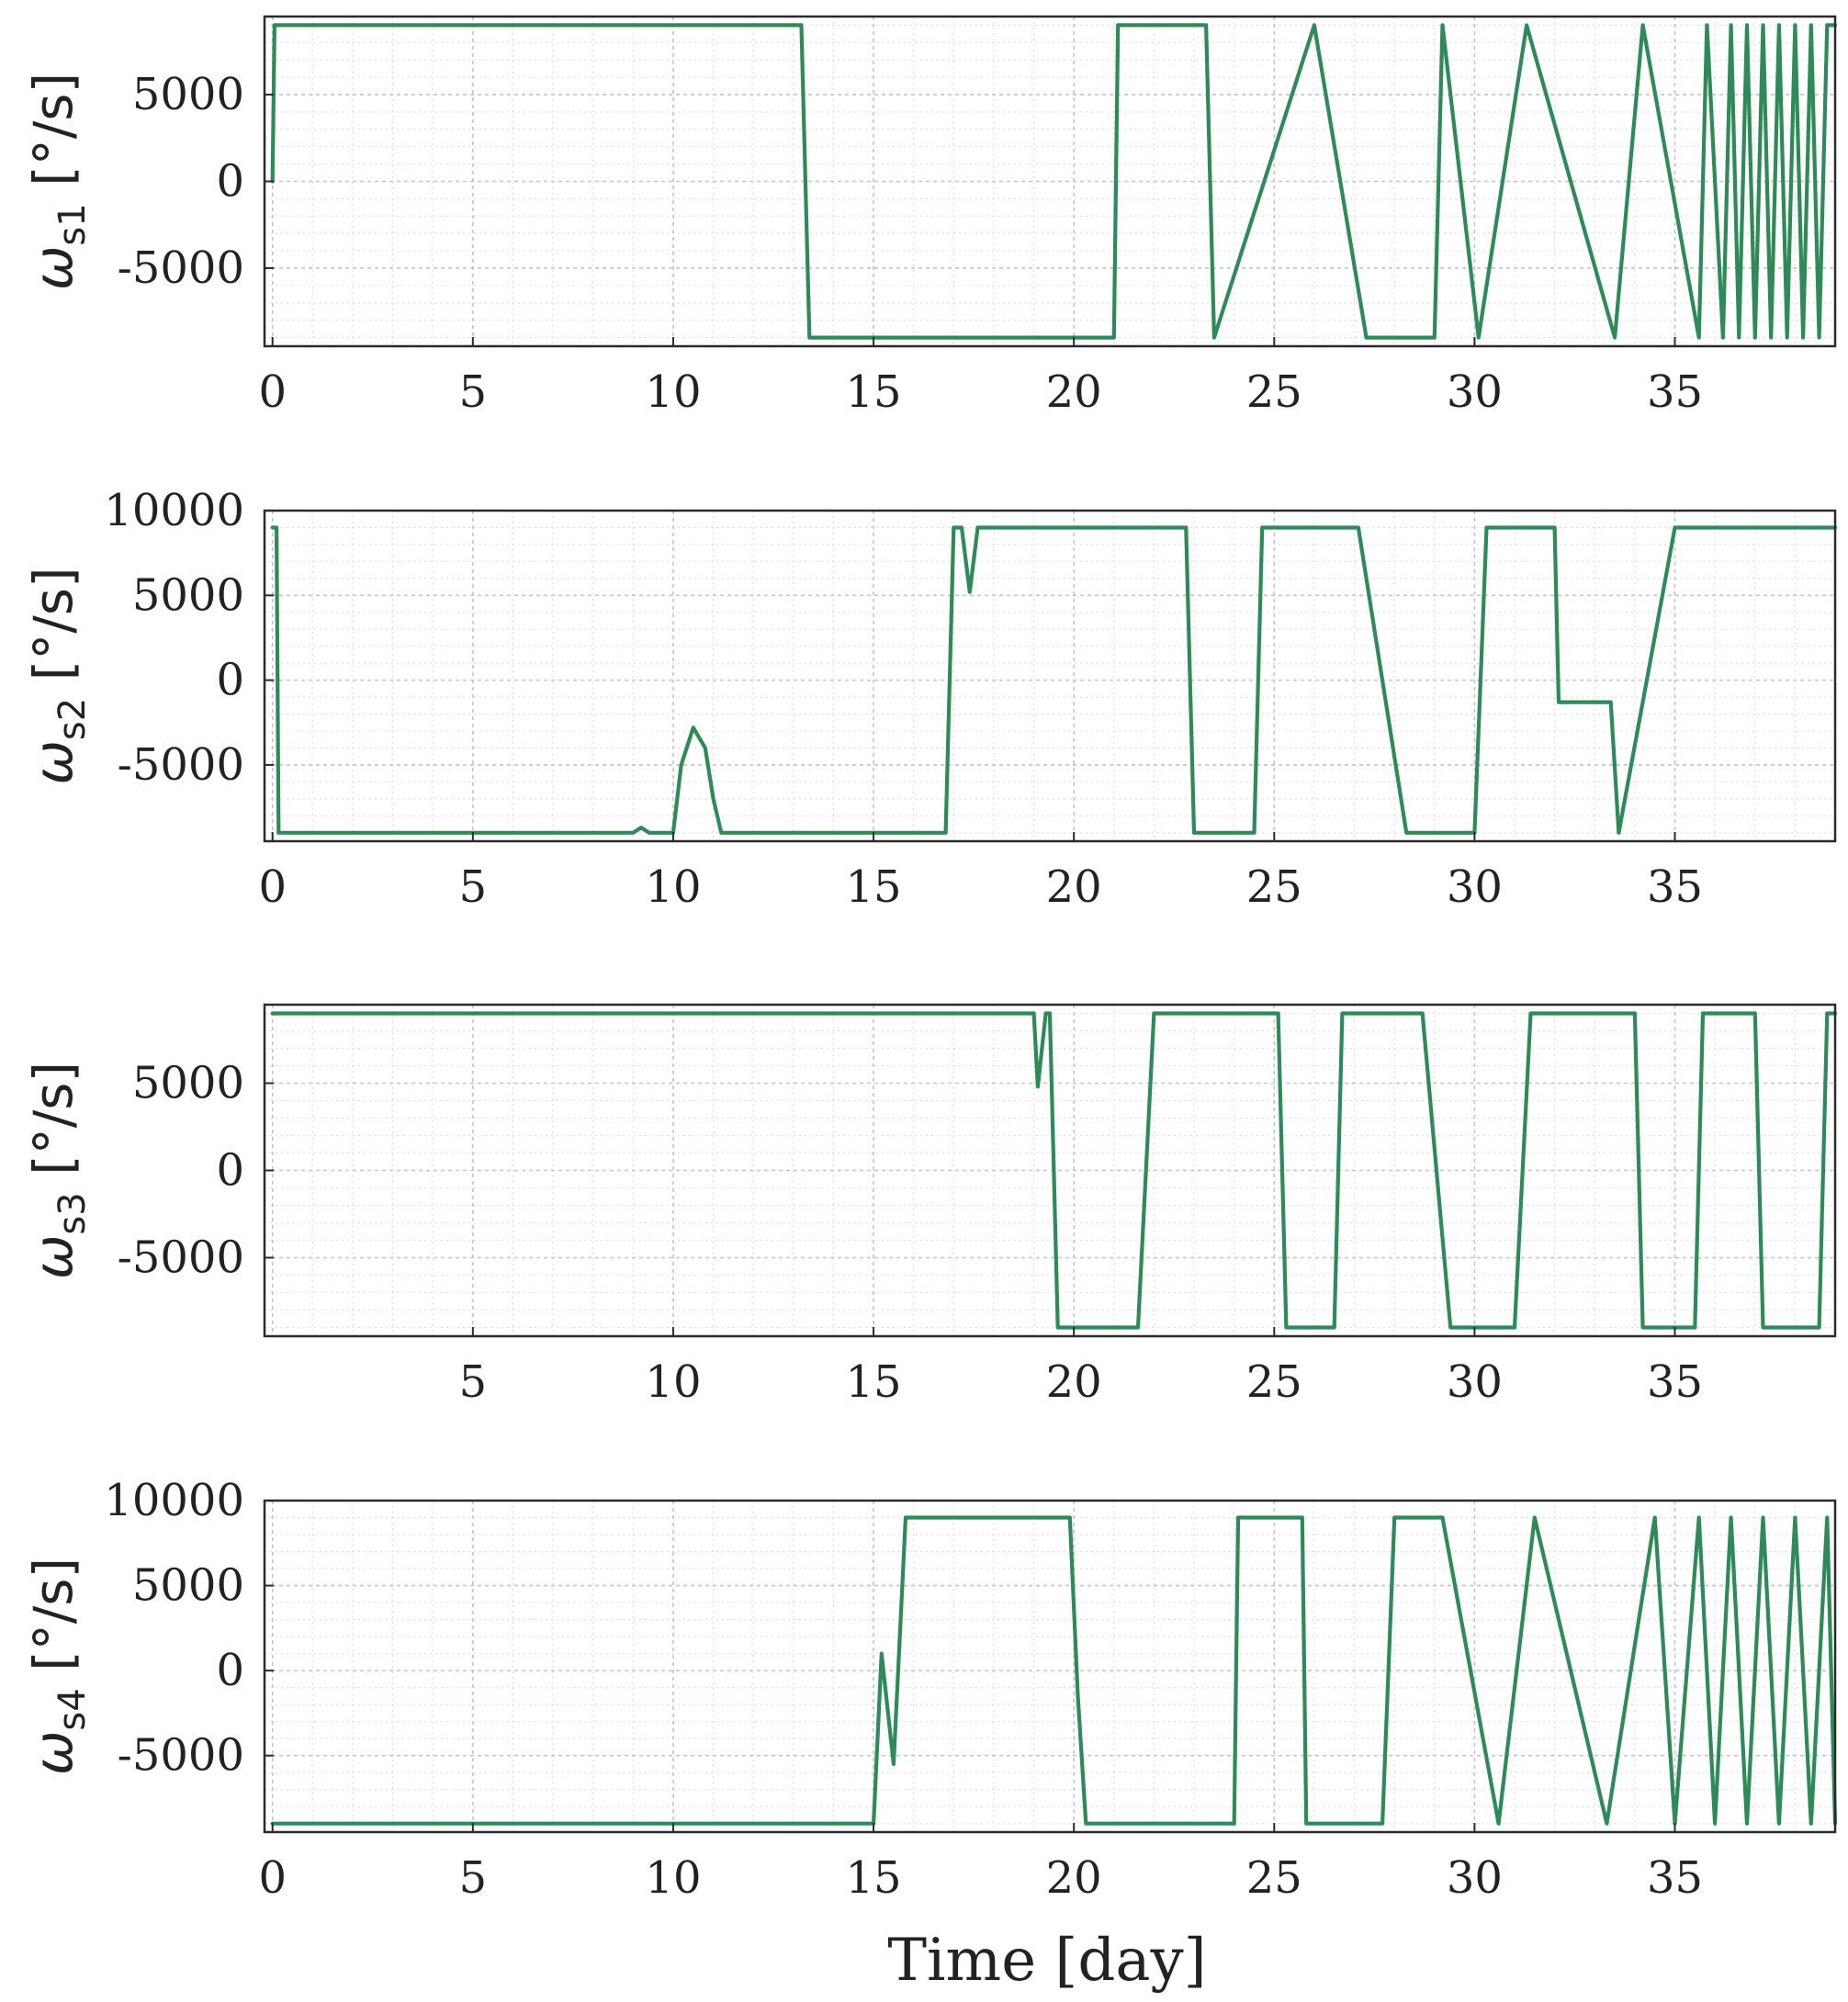 The image size is (1848, 2002). I want to click on y-label-subscript: s1, so click(72, 224).